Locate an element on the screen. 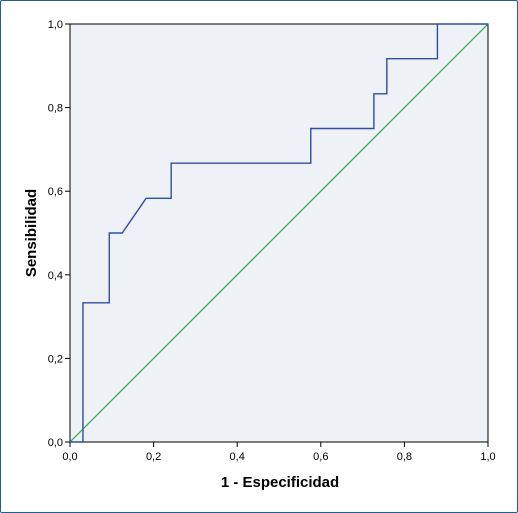 This screenshot has width=518, height=513. y-tick-label: 0,6 is located at coordinates (55, 192).